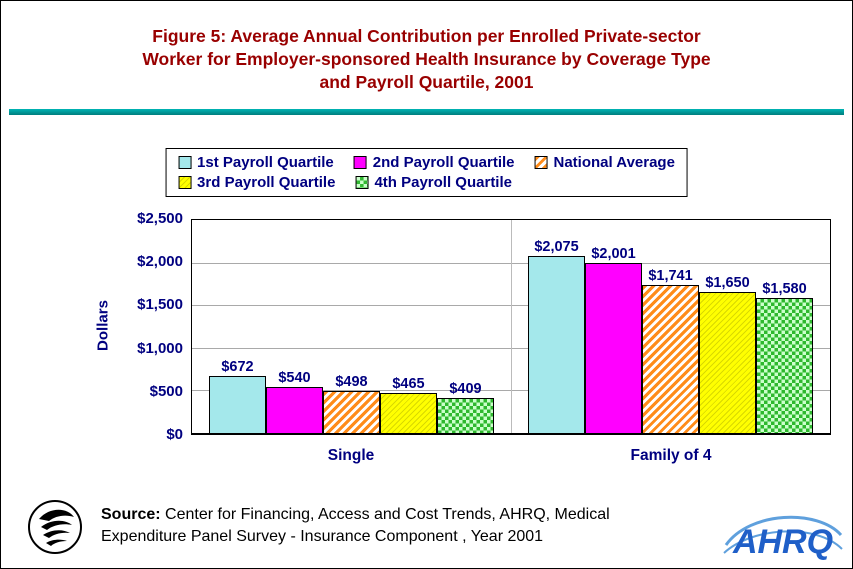 The height and width of the screenshot is (569, 853). Describe the element at coordinates (265, 162) in the screenshot. I see `legend-label: 1st Payroll Quartile` at that location.